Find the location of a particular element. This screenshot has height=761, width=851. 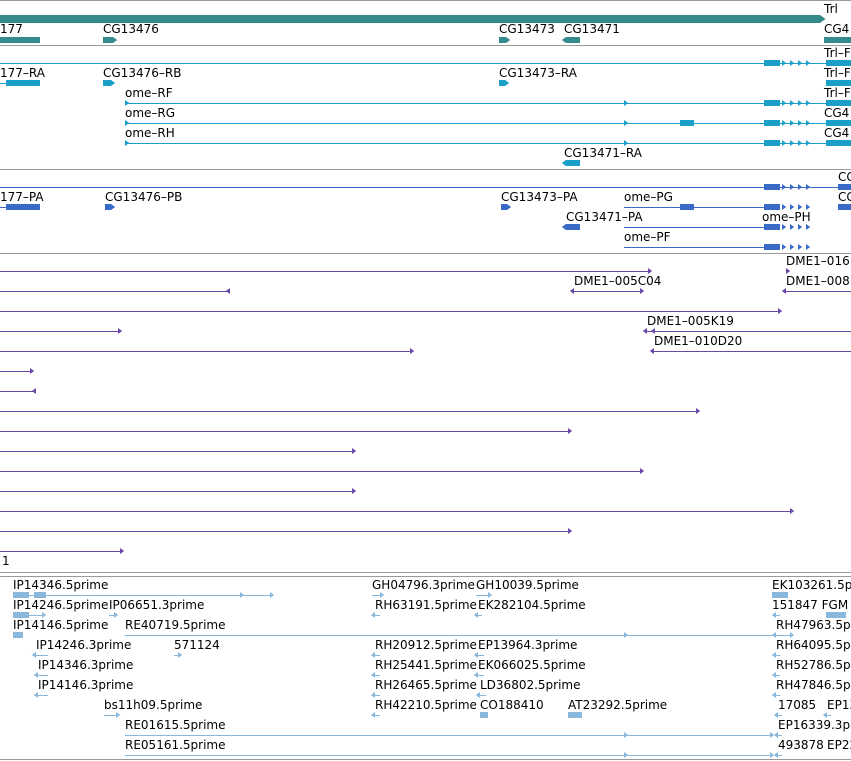

genes-label: 177 is located at coordinates (11, 29).